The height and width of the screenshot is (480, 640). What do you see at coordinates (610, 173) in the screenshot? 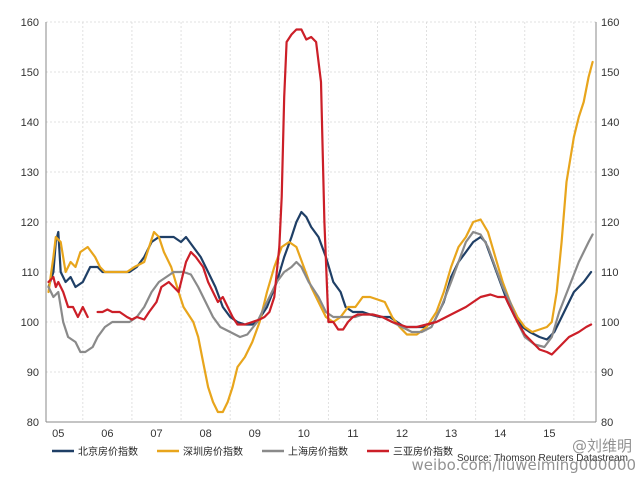
I see `y-tick-label-right: 130` at bounding box center [610, 173].